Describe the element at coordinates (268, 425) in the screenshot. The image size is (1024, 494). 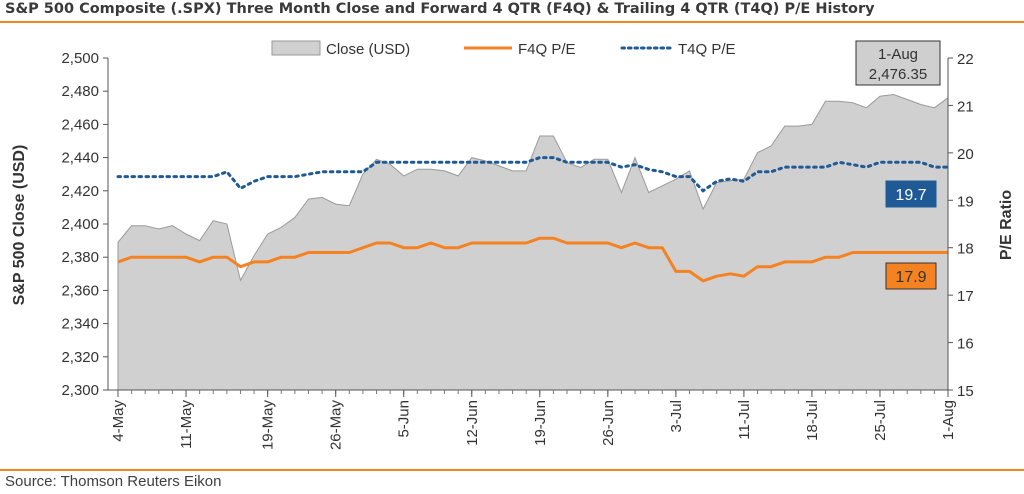
I see `x-tick-label: 19-May` at that location.